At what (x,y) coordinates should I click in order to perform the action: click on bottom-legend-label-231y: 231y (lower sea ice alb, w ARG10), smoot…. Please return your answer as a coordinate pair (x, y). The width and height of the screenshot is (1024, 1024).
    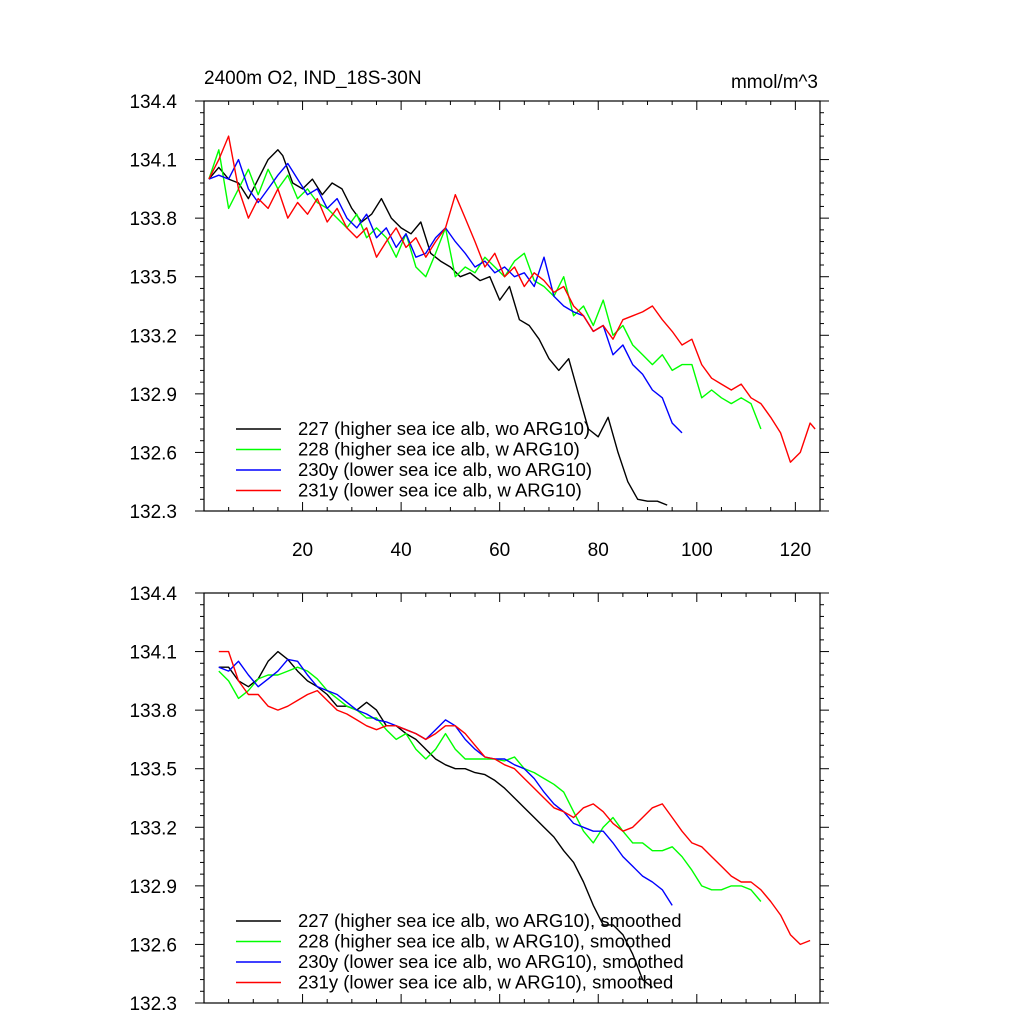
    Looking at the image, I should click on (485, 982).